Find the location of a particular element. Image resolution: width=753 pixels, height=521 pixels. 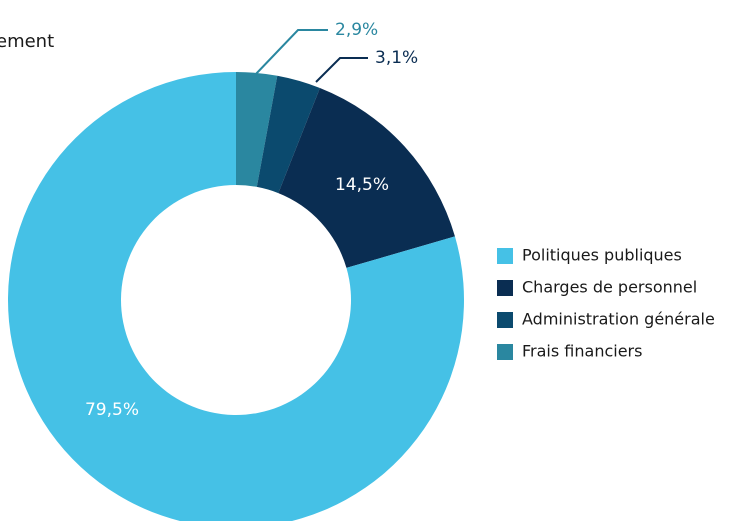

value-label: 14,5% is located at coordinates (362, 185).